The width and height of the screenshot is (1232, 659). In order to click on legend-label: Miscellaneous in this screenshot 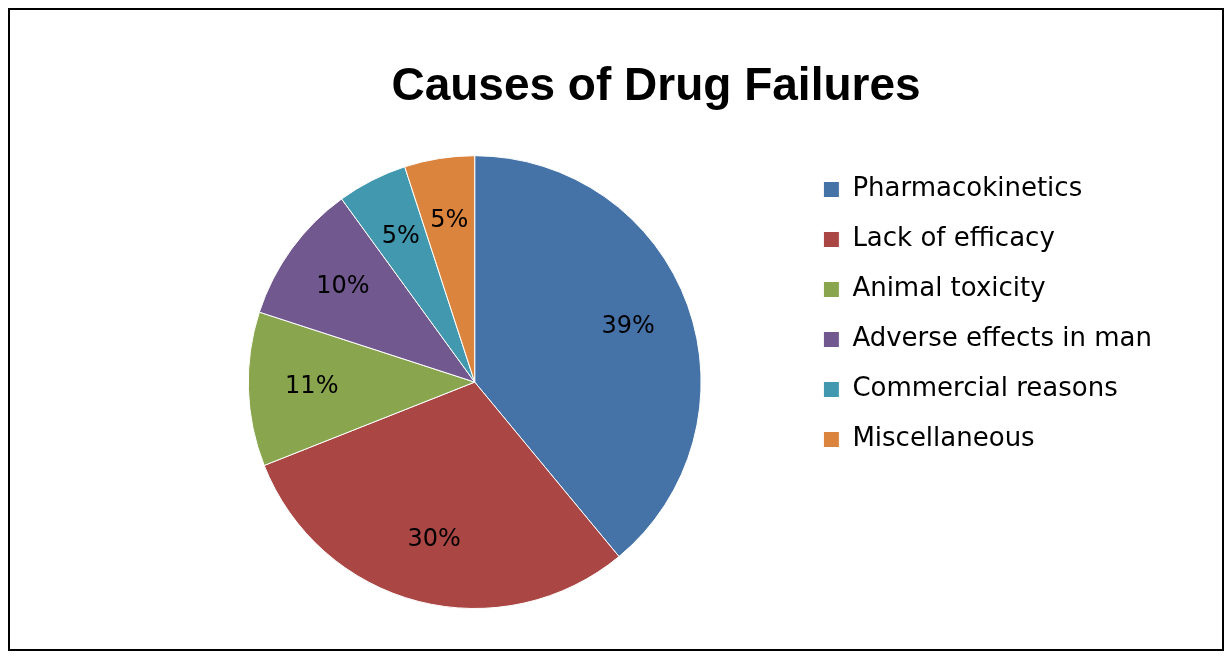, I will do `click(943, 437)`.